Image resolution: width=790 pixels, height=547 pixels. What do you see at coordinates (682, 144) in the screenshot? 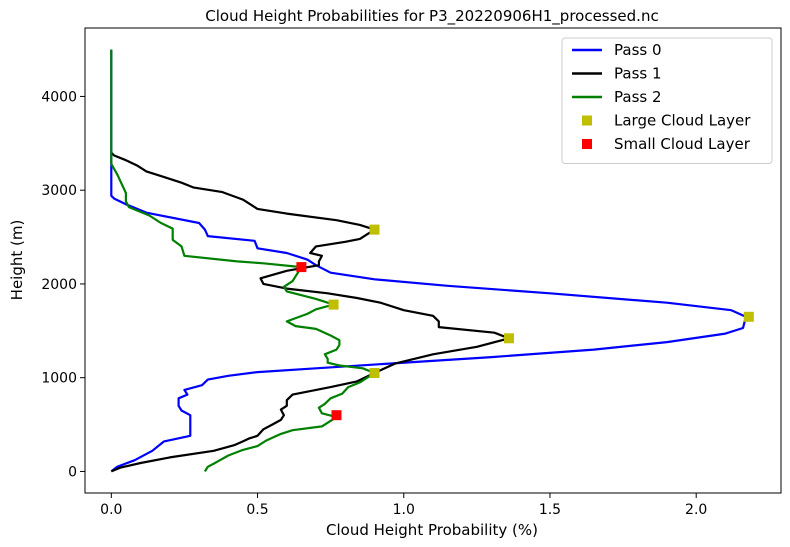
I see `legend-label: Small Cloud Layer` at bounding box center [682, 144].